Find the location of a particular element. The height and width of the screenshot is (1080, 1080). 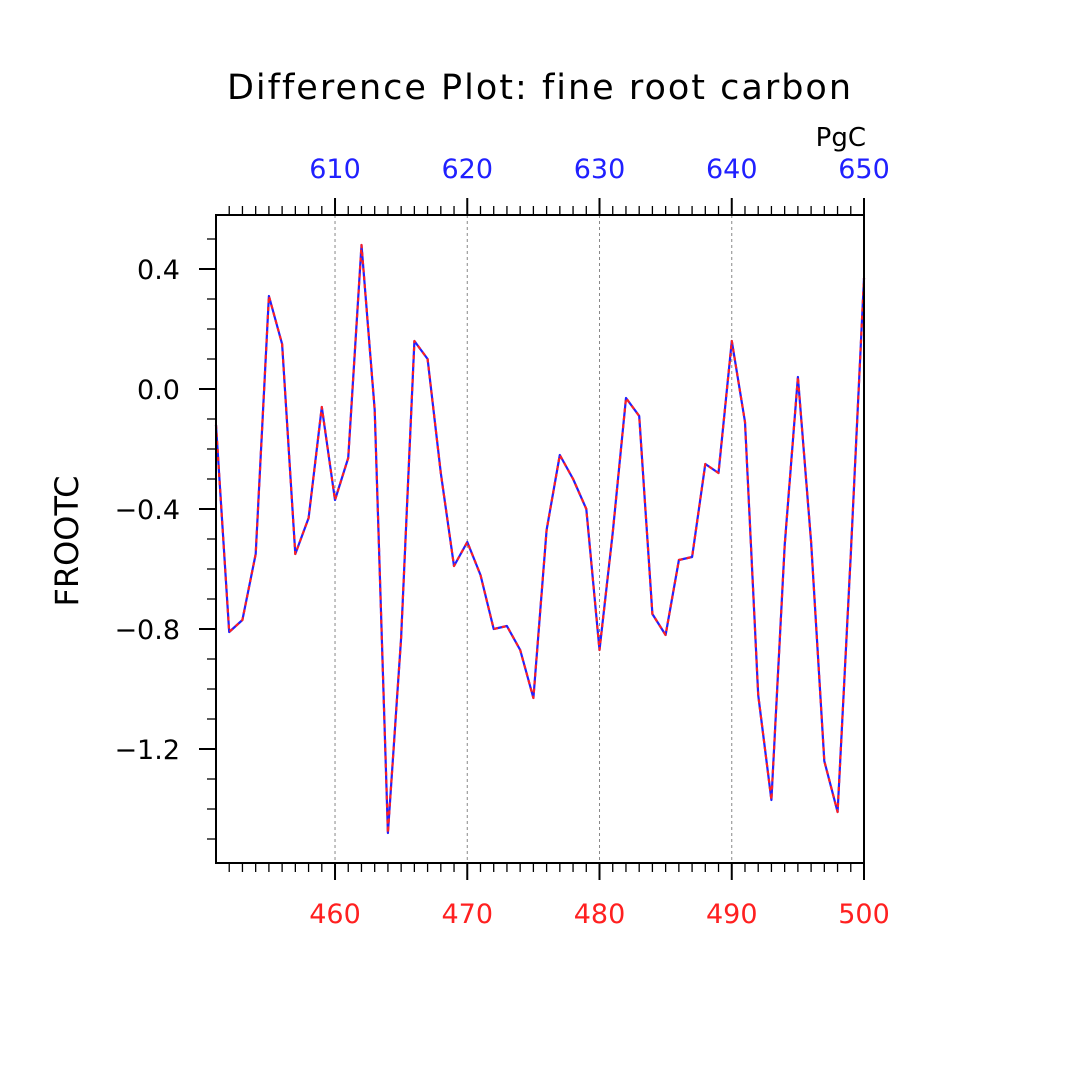

top-x-tick-label: 610 is located at coordinates (335, 169).